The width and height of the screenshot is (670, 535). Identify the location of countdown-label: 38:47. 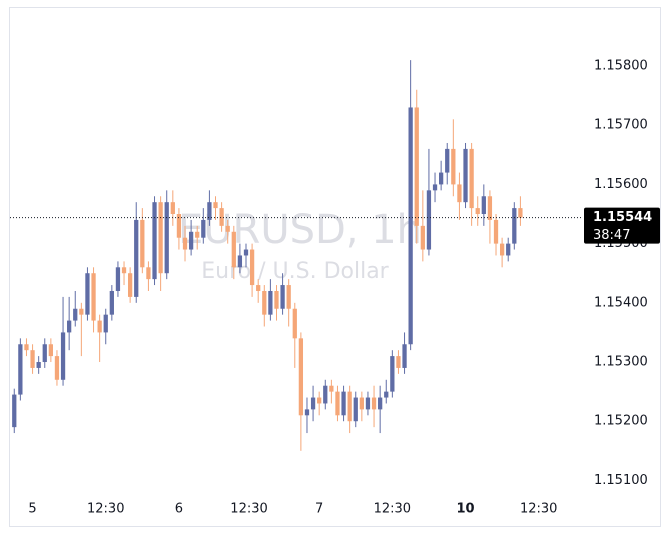
(611, 235).